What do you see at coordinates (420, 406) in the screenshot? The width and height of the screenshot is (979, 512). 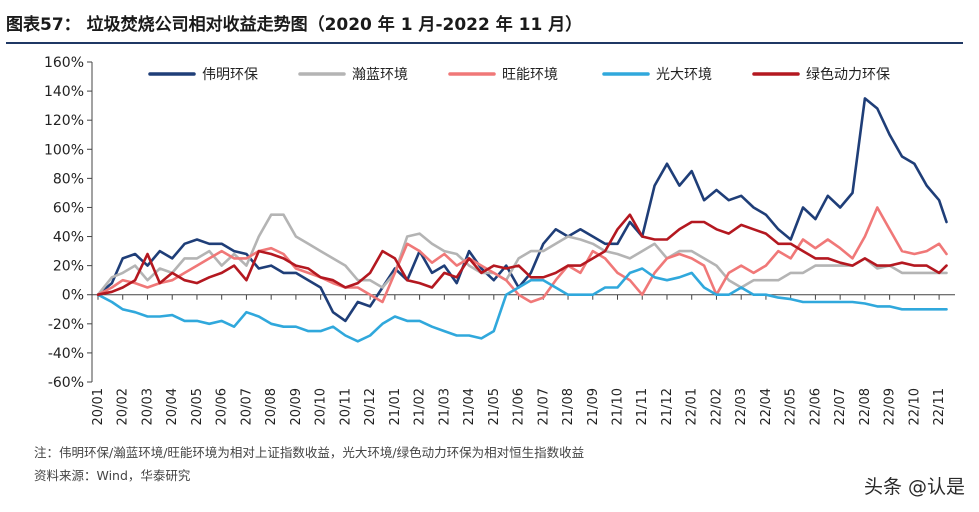 I see `x-tick-label: 21/02` at bounding box center [420, 406].